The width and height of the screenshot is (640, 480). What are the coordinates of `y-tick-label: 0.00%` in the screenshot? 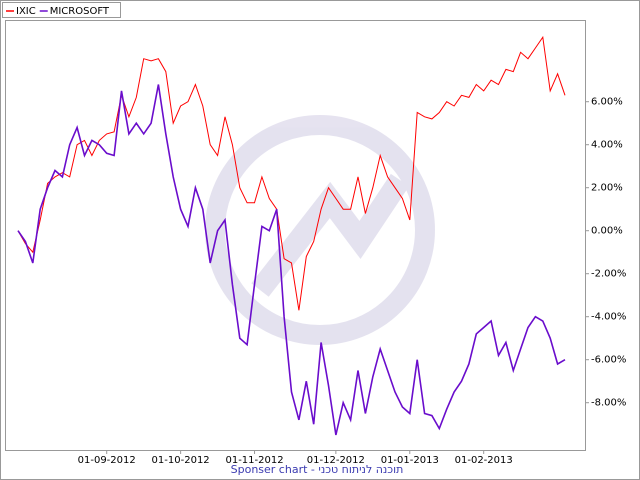 It's located at (607, 231).